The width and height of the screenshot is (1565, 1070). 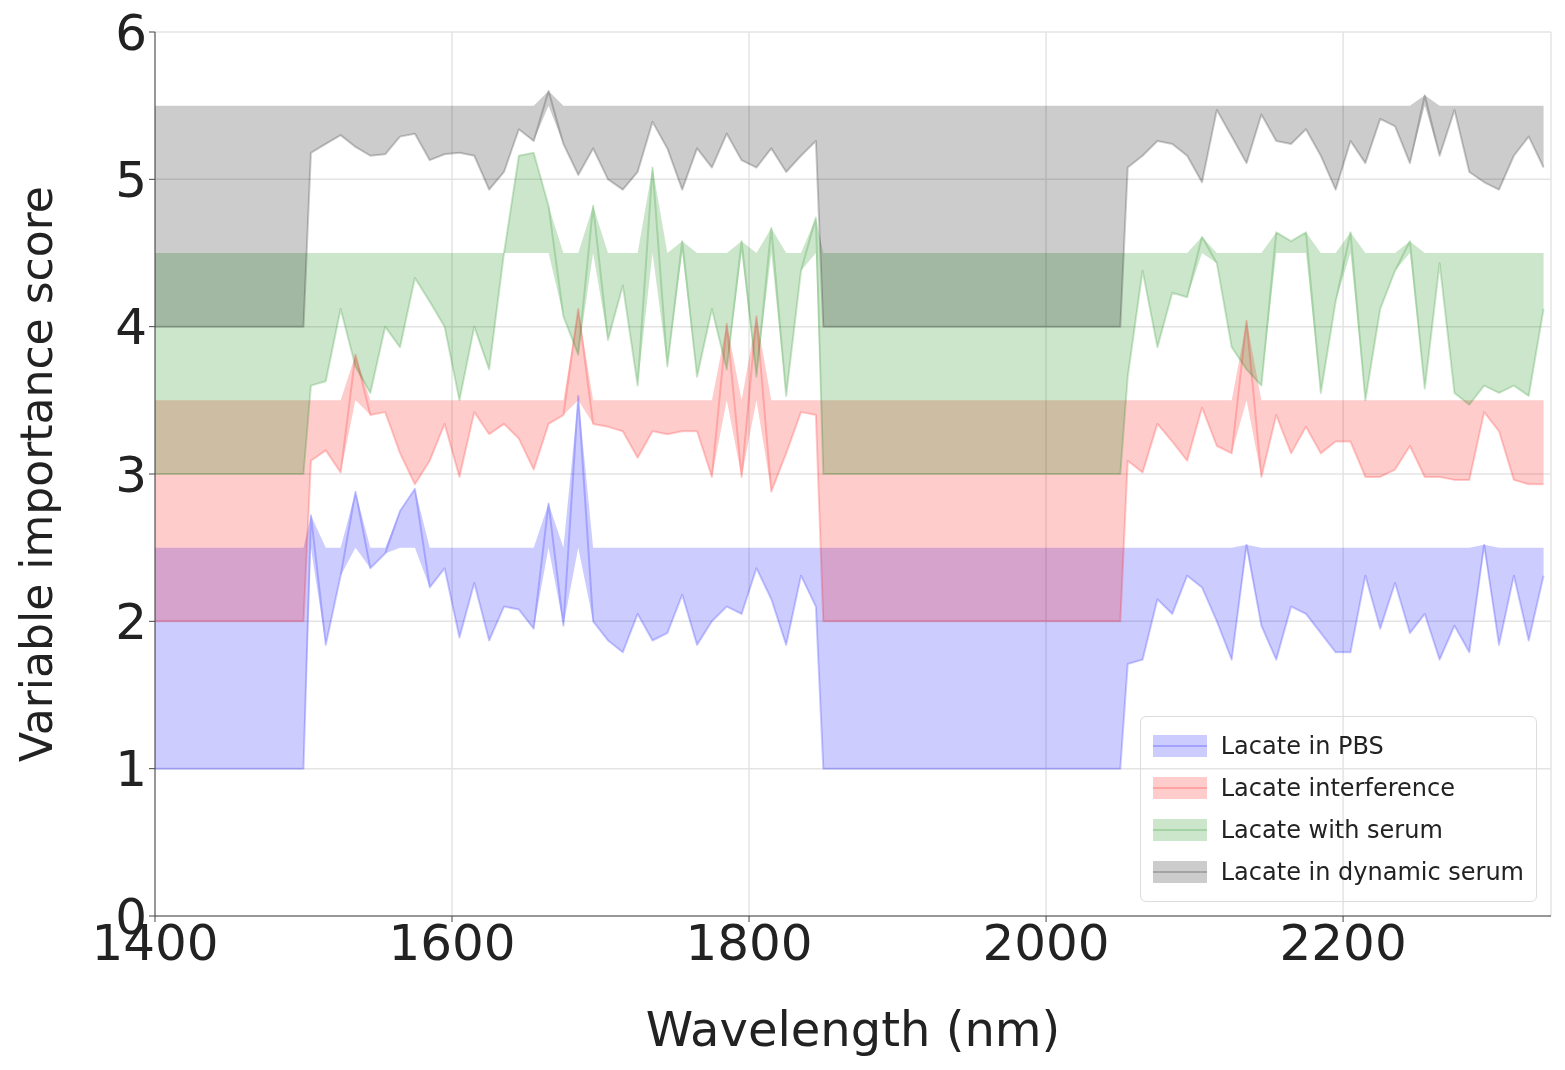 What do you see at coordinates (131, 474) in the screenshot?
I see `y-tick-label: 3` at bounding box center [131, 474].